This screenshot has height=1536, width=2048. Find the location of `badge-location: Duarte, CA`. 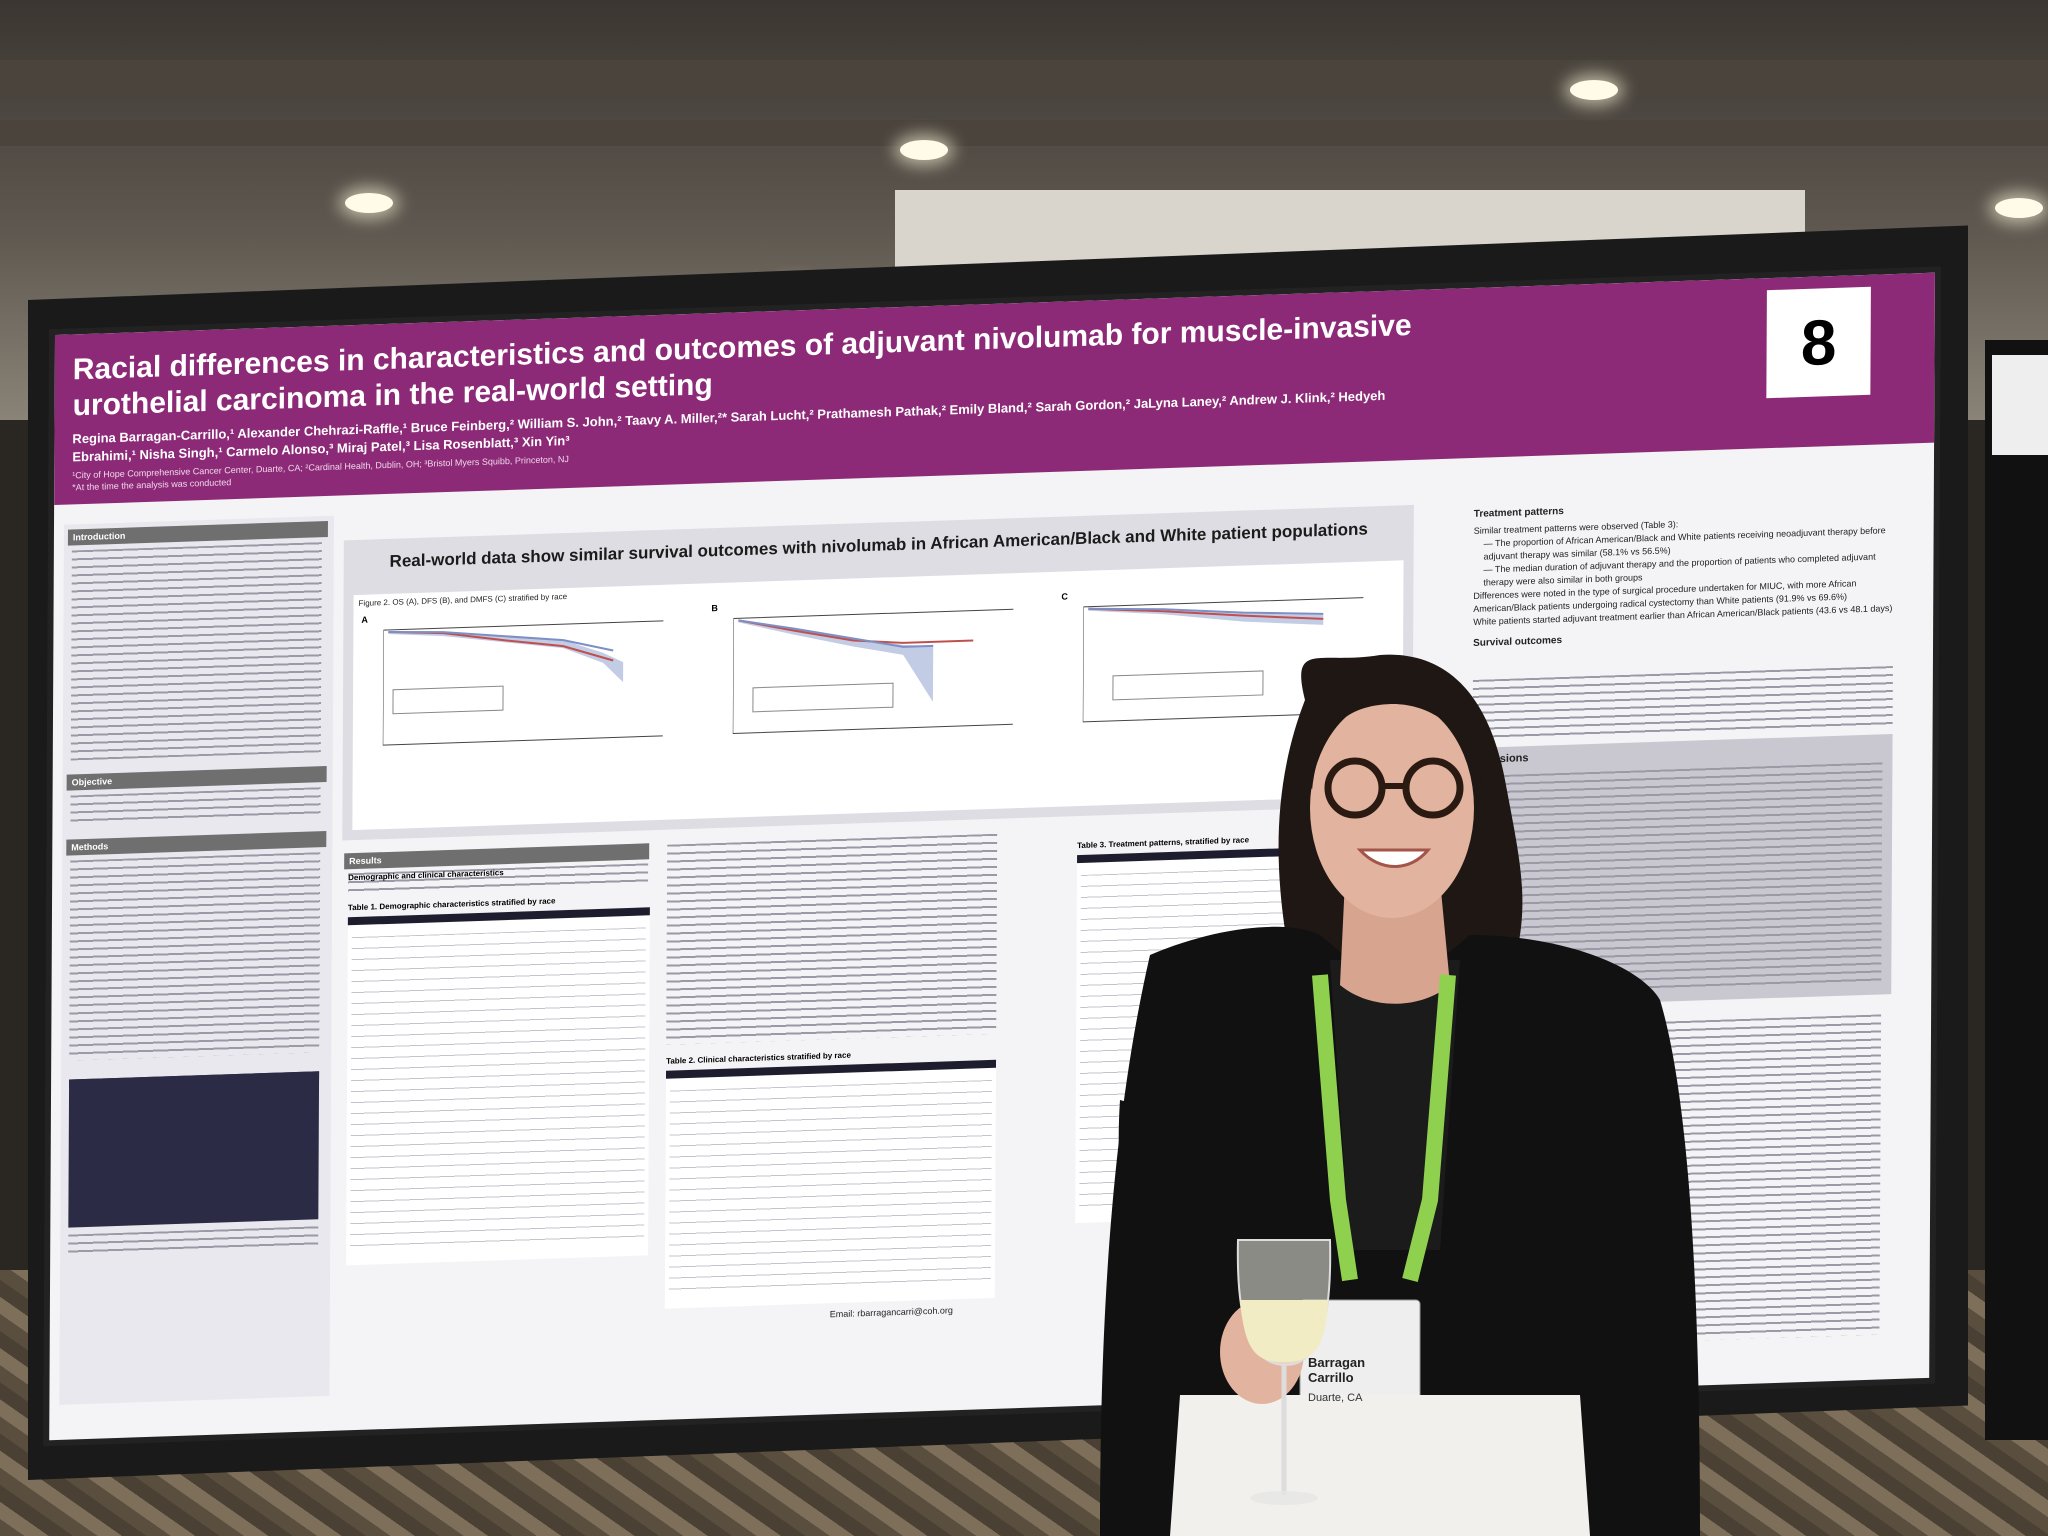

badge-location: Duarte, CA is located at coordinates (1335, 1398).